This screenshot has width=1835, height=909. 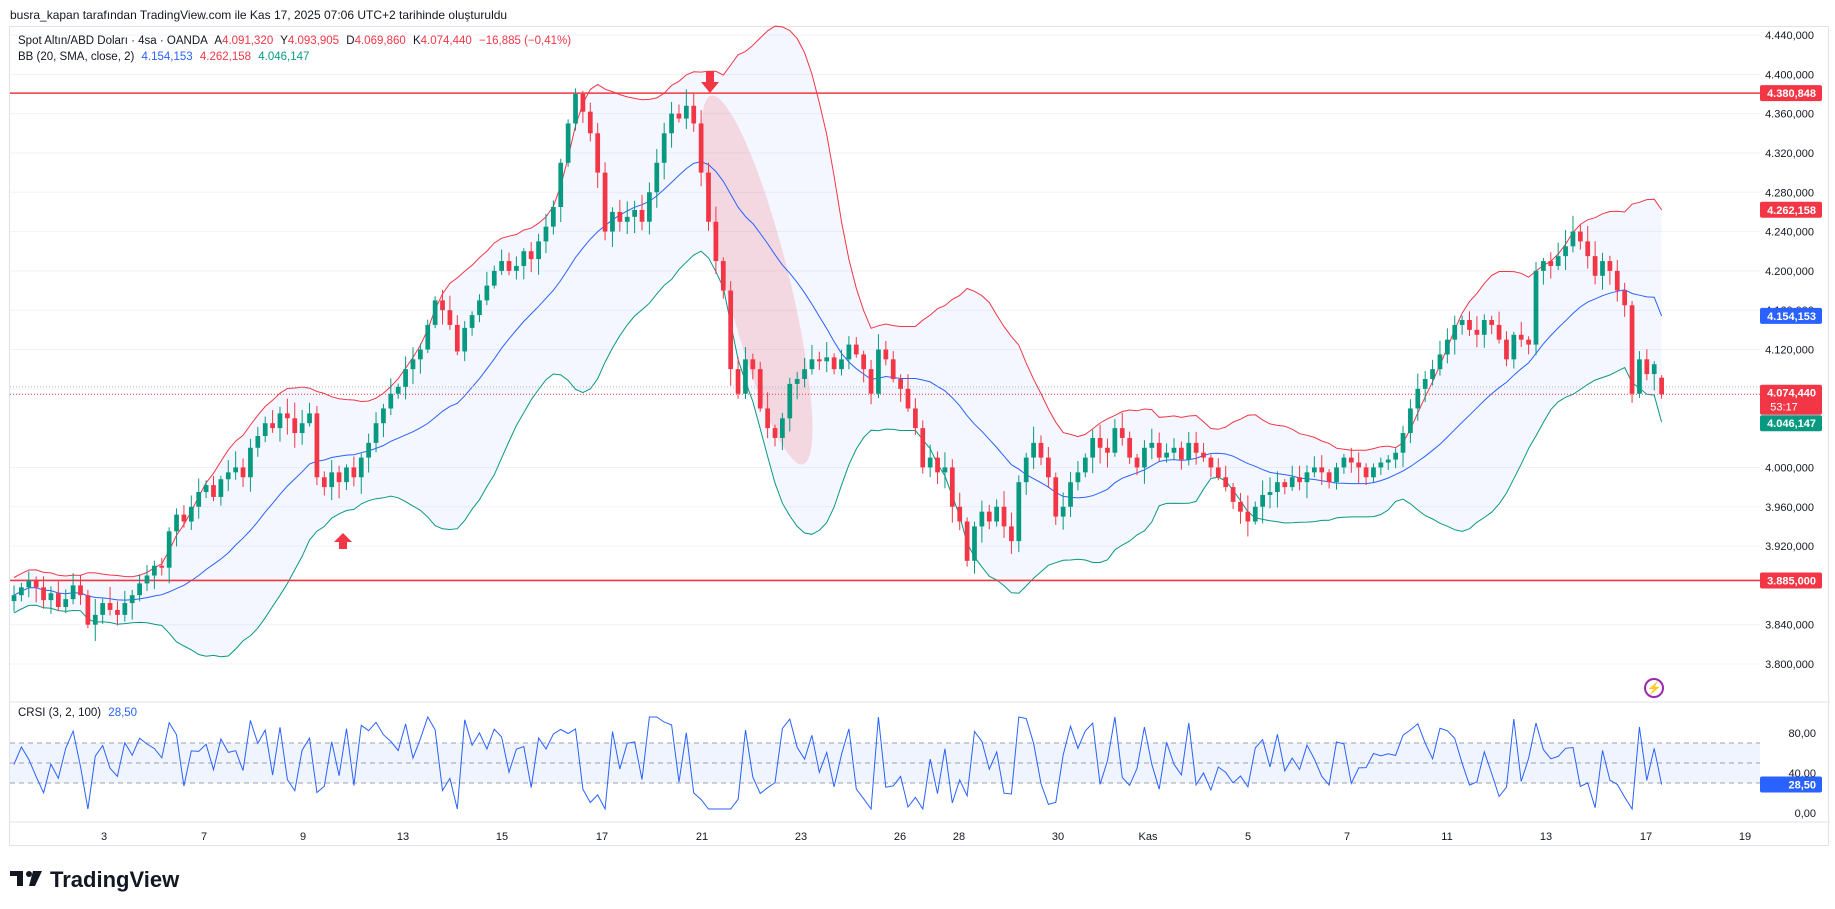 What do you see at coordinates (1791, 209) in the screenshot?
I see `indicator-price-label-box` at bounding box center [1791, 209].